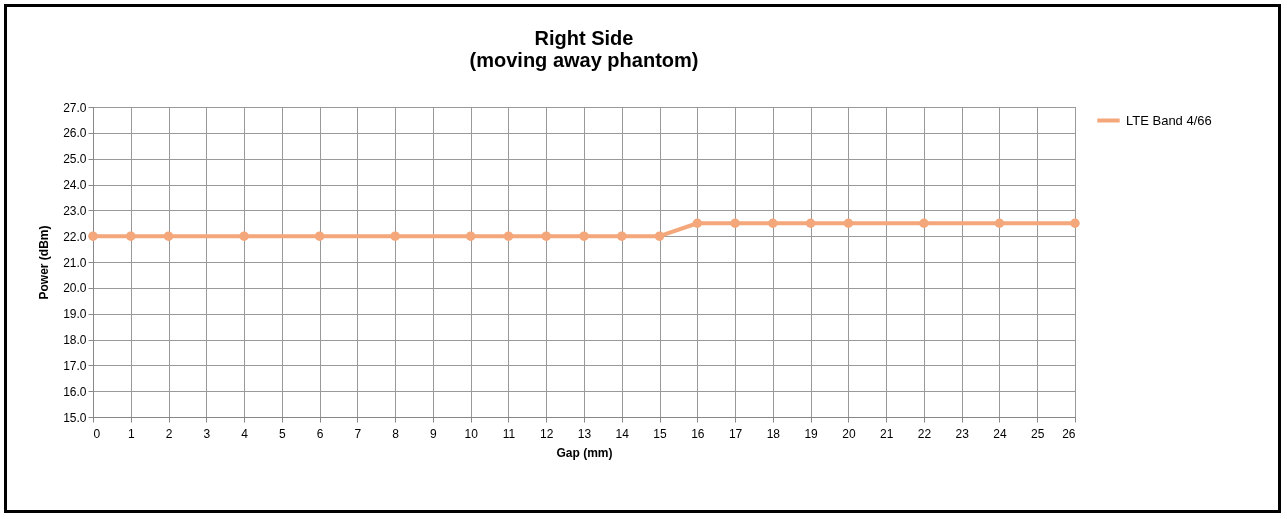 The width and height of the screenshot is (1287, 519). I want to click on text: Right Side, so click(584, 38).